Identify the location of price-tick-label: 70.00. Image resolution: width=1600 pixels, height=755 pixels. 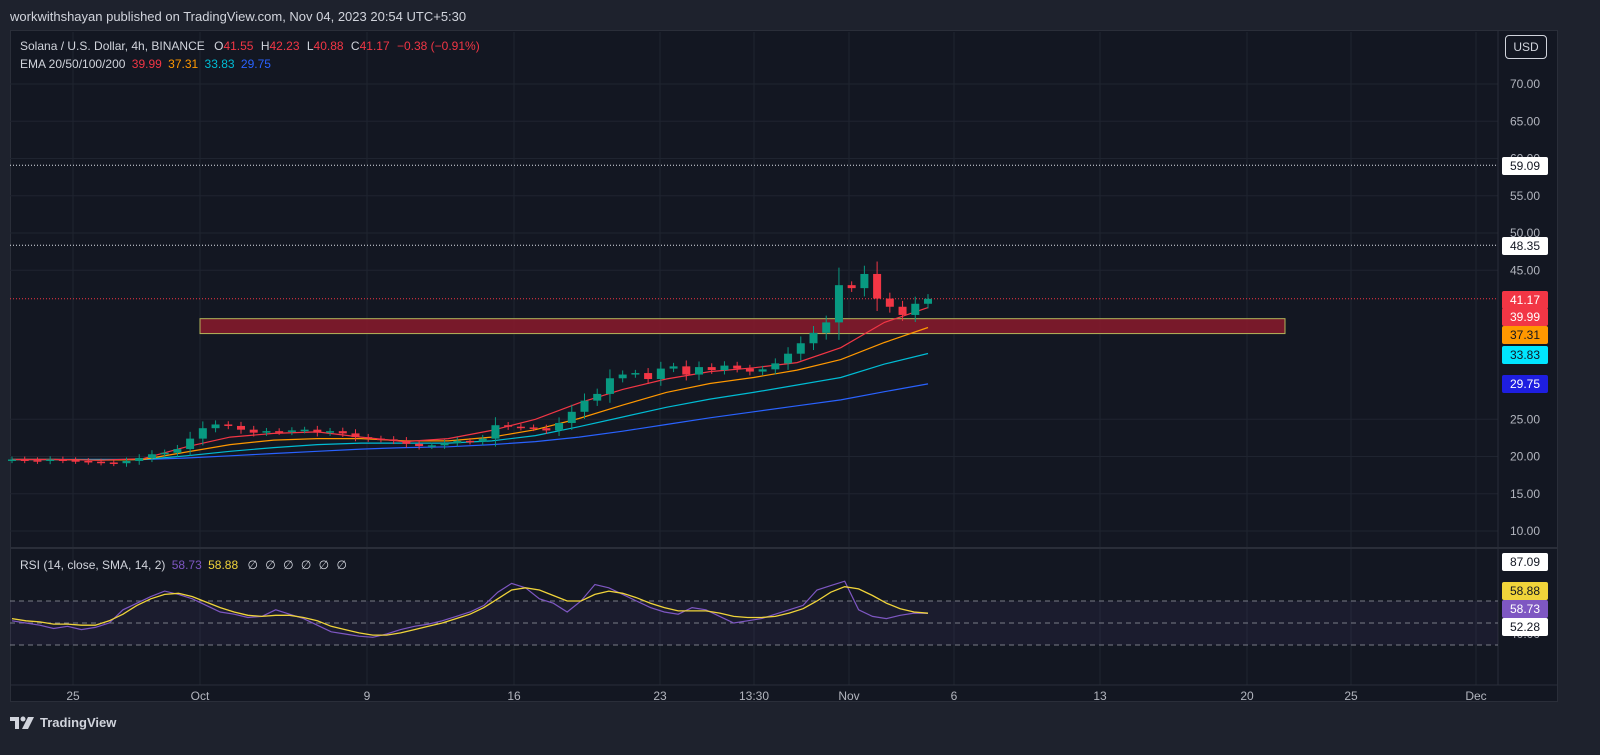
(1525, 84).